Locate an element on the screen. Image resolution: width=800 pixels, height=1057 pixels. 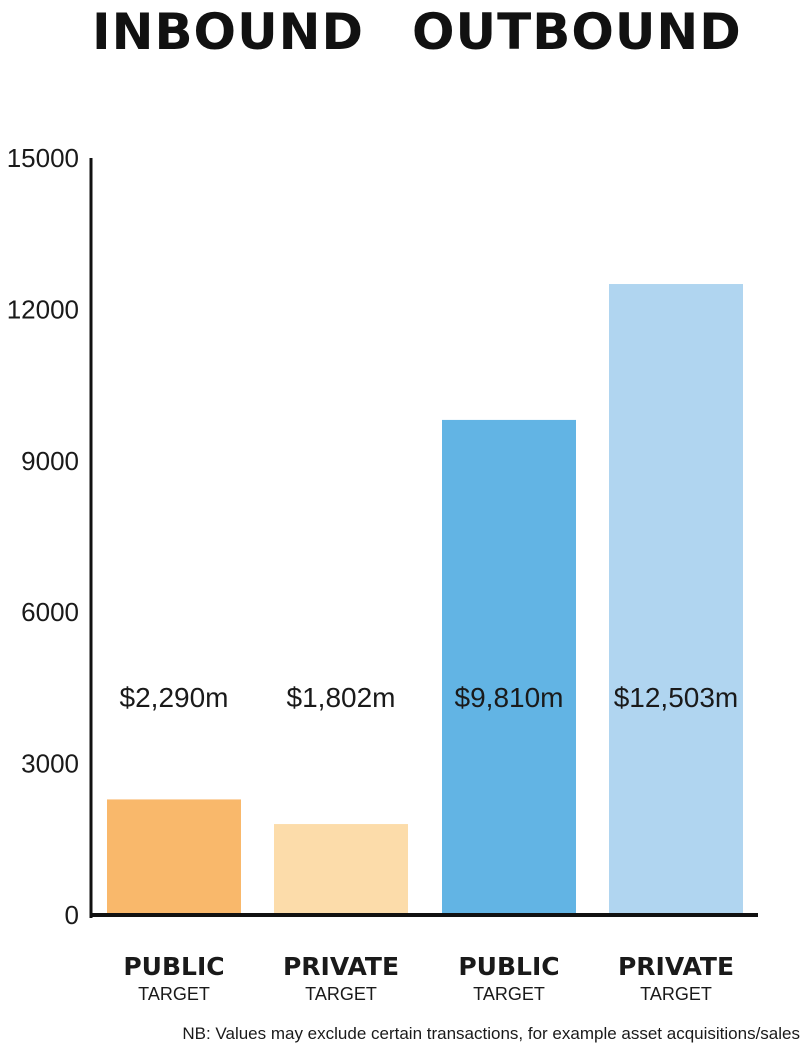
data-label-inbound-private: $1,802m is located at coordinates (341, 697).